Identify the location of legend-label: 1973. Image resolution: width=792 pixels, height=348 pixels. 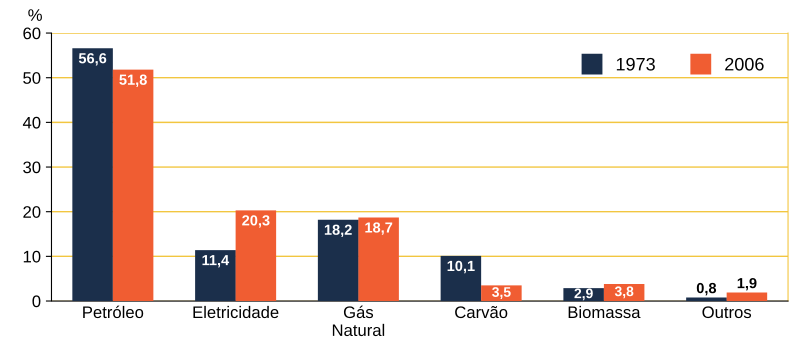
(635, 64).